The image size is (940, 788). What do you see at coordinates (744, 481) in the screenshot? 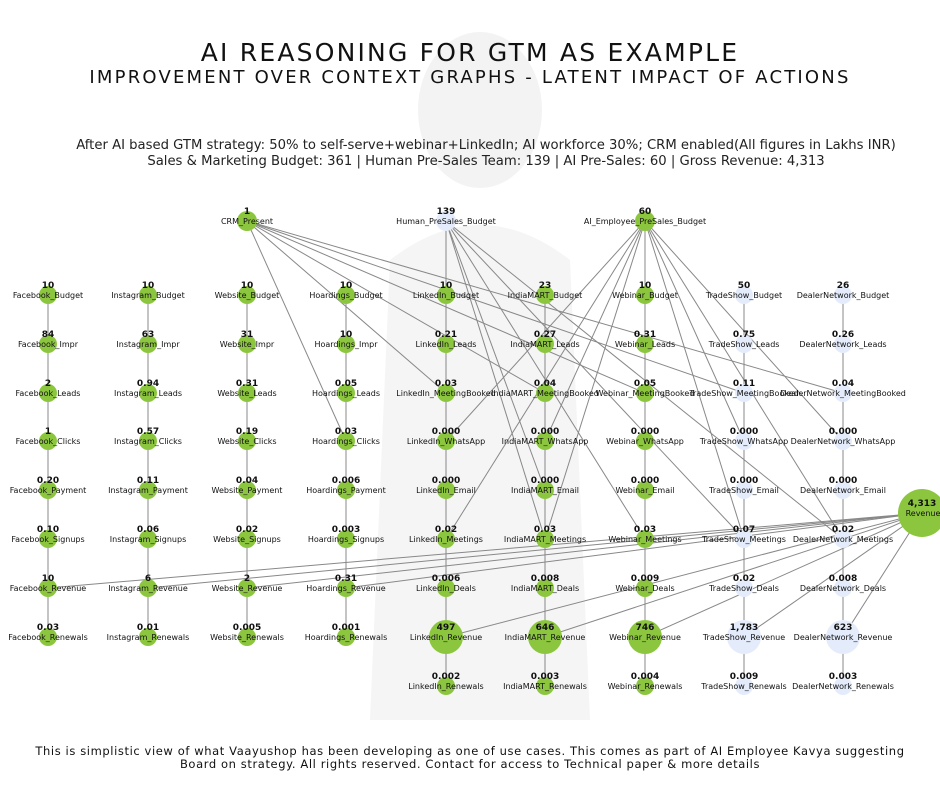
I see `node-value: 0.000` at bounding box center [744, 481].